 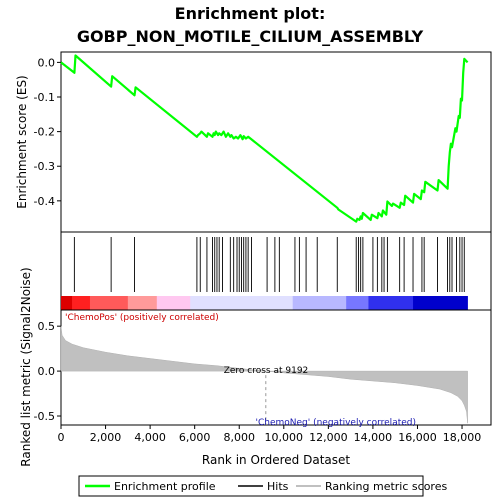 I want to click on chemoneg-label: 'ChemoNeg' (negatively correlated), so click(x=336, y=423).